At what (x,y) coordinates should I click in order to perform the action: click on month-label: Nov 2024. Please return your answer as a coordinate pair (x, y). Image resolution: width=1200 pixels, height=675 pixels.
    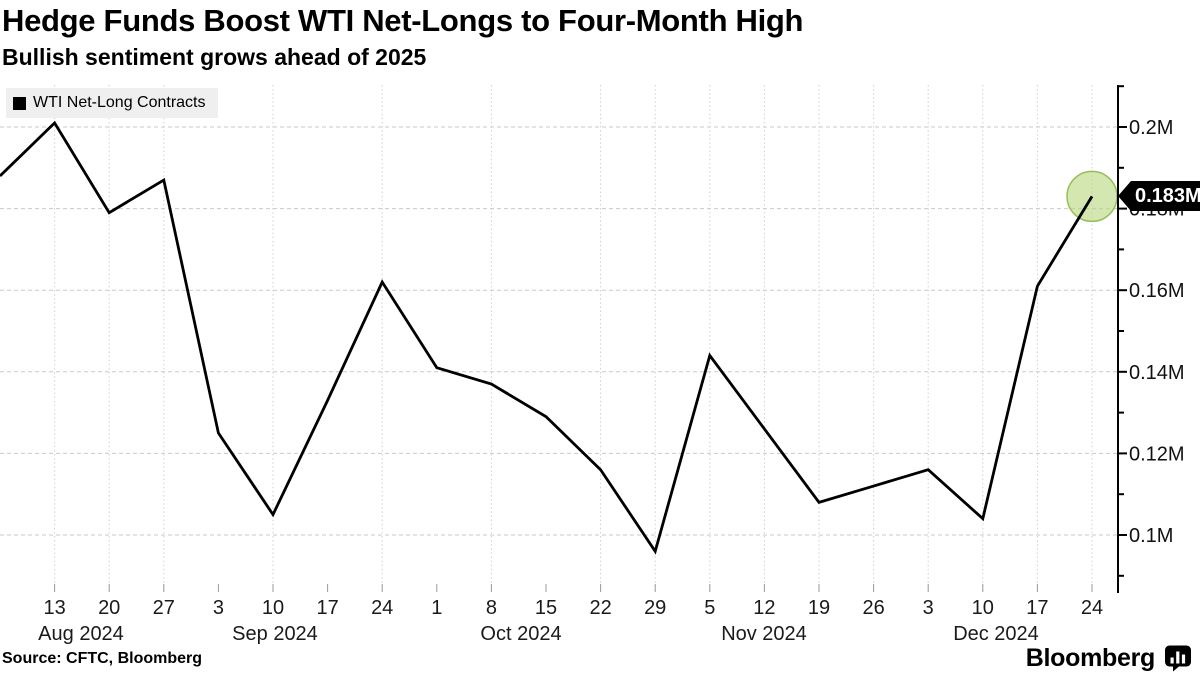
    Looking at the image, I should click on (764, 634).